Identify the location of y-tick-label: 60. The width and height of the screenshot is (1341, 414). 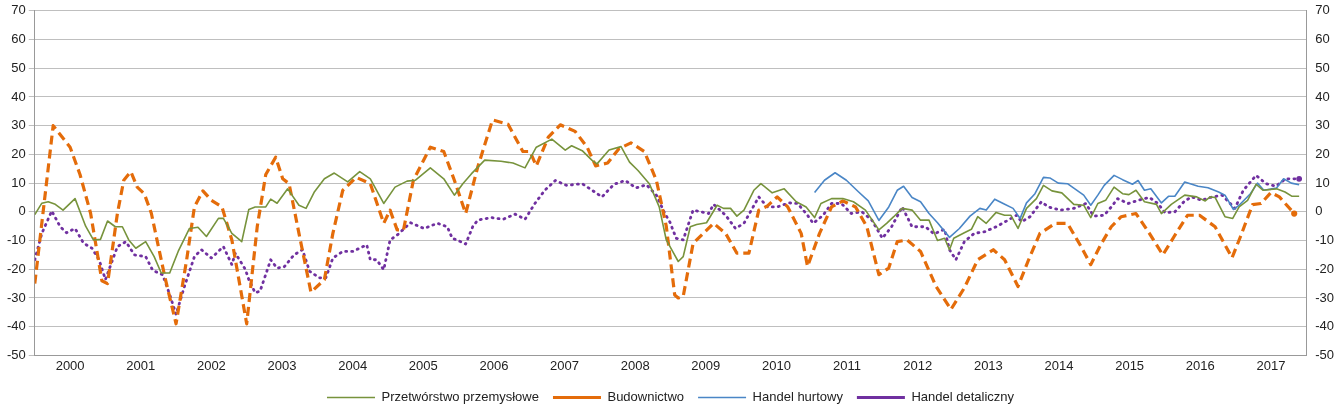
(18, 39).